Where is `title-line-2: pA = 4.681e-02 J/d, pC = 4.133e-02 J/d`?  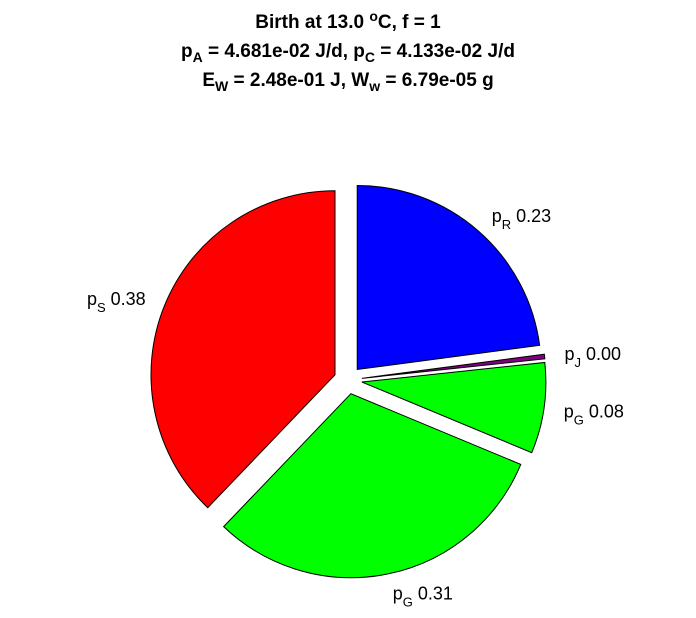
title-line-2: pA = 4.681e-02 J/d, pC = 4.133e-02 J/d is located at coordinates (348, 53).